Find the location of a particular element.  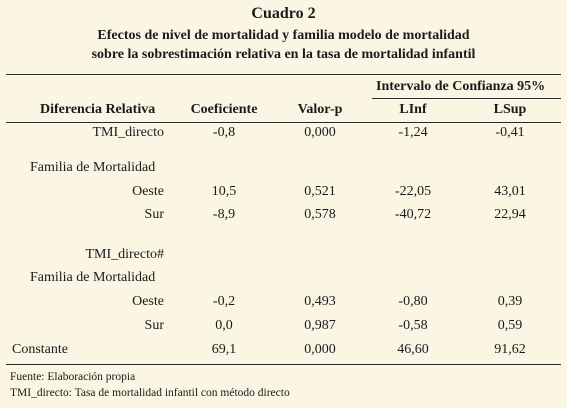

cell-linf: -22,05 is located at coordinates (413, 191).